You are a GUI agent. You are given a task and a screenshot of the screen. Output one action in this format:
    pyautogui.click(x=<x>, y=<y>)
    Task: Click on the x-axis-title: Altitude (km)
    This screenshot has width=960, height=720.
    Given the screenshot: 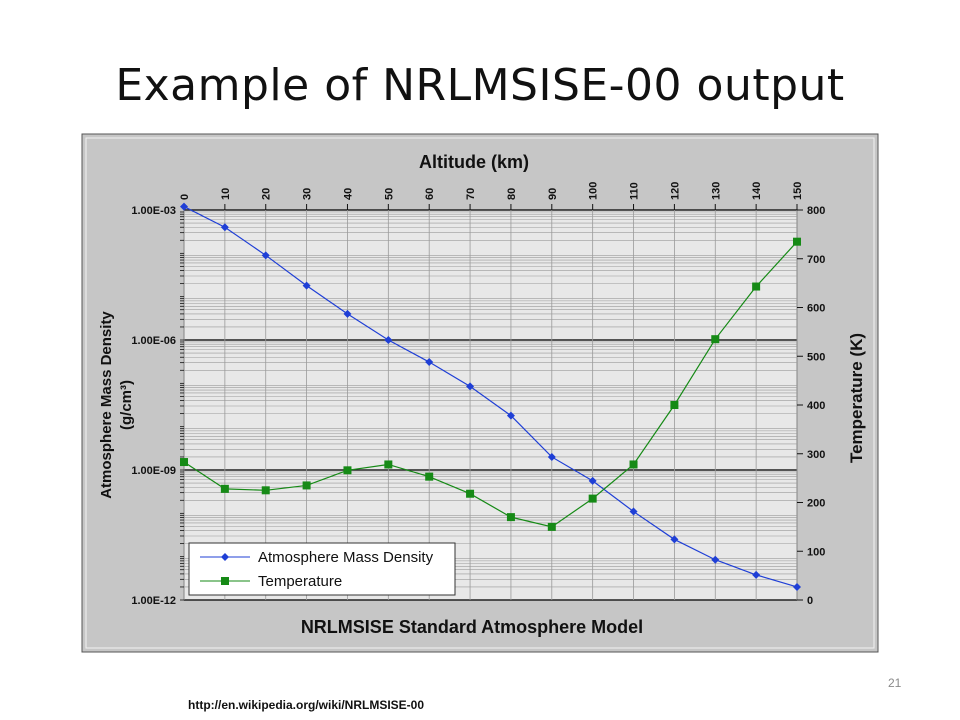 What is the action you would take?
    pyautogui.click(x=474, y=162)
    